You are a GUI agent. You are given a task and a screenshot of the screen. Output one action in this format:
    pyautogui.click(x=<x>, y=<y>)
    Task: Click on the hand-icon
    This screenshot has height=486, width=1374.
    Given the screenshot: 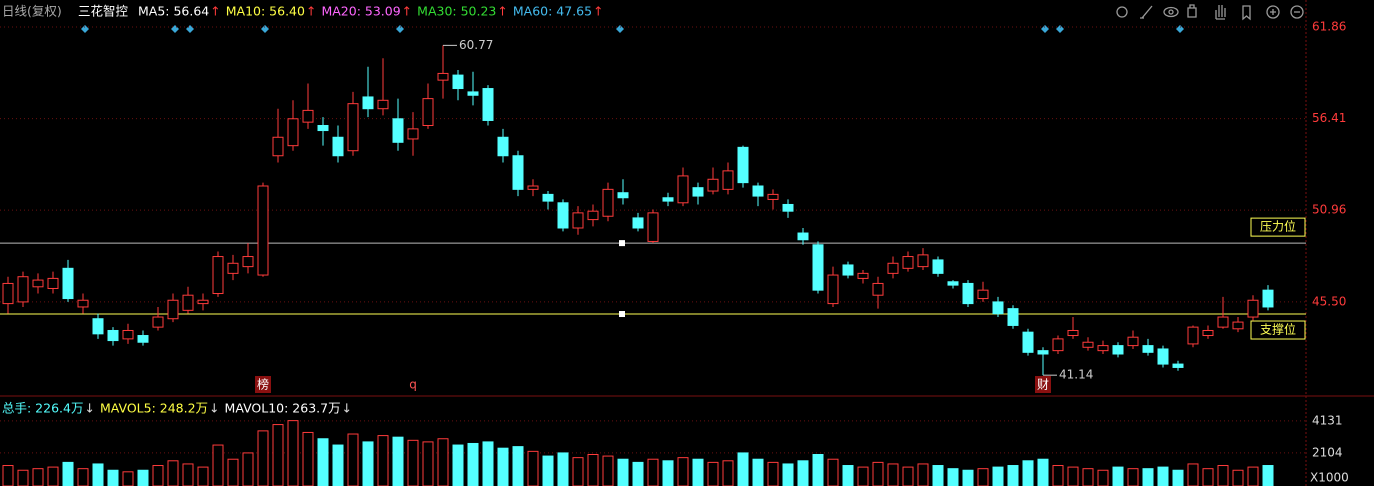 What is the action you would take?
    pyautogui.click(x=1220, y=12)
    